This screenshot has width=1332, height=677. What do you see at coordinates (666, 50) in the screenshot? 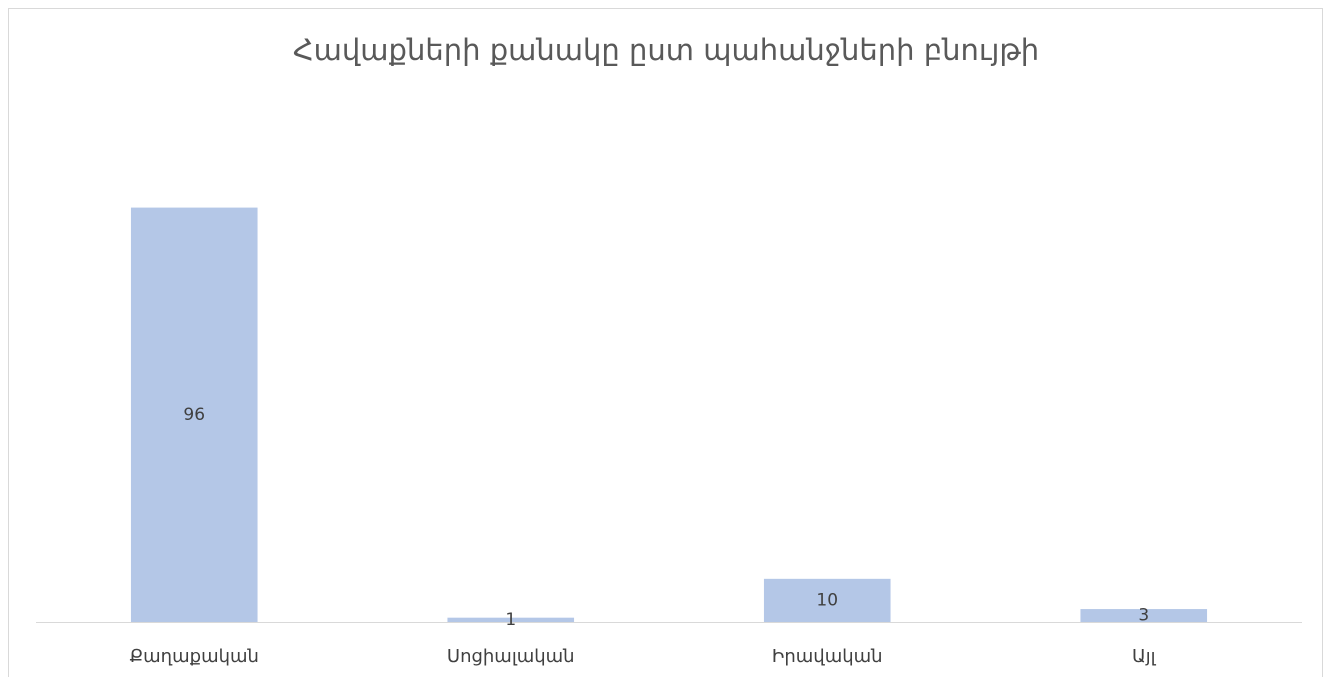
I see `chart-title: Հավաքների քանակը ըստ պահանջների բնույթի` at bounding box center [666, 50].